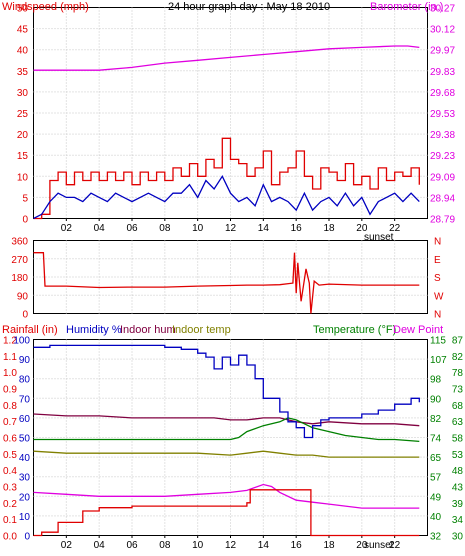 This screenshot has width=465, height=556. What do you see at coordinates (418, 330) in the screenshot?
I see `dewpoint-axis-label: Dew Point` at bounding box center [418, 330].